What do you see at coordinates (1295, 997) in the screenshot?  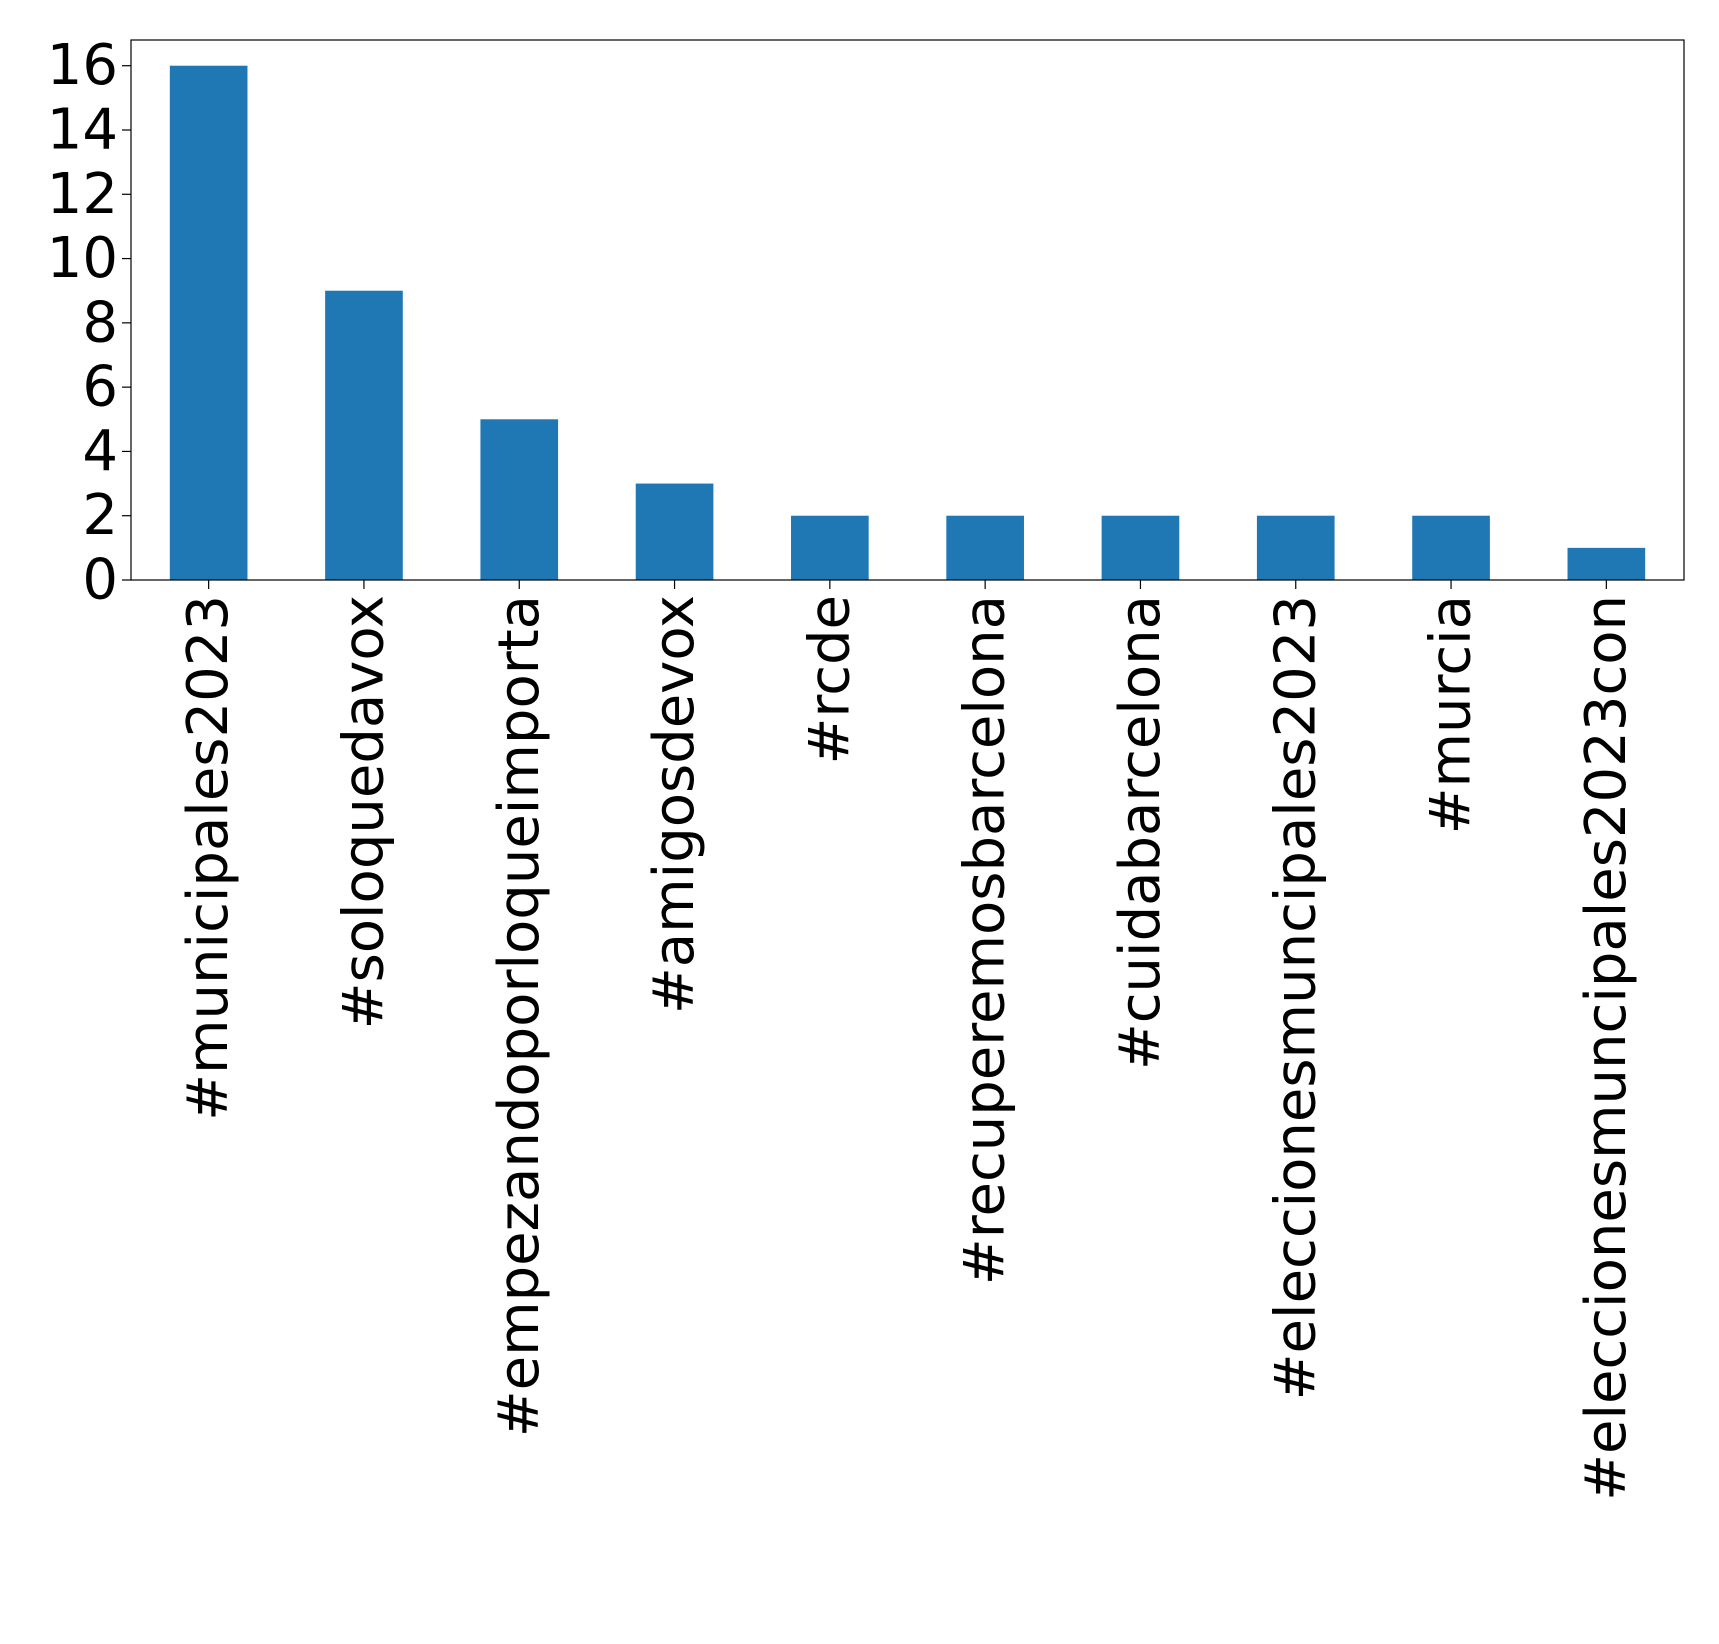 I see `x-tick-label: #eleccionesmuncipales2023` at bounding box center [1295, 997].